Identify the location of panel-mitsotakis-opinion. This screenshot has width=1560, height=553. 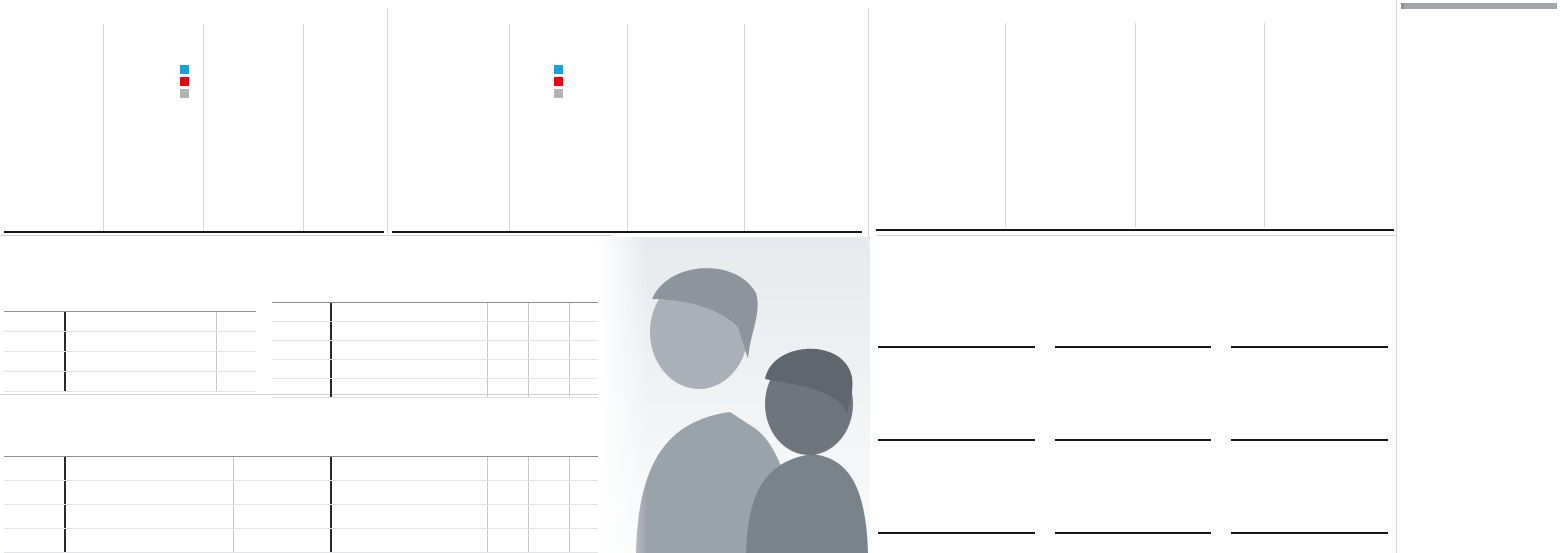
(139, 475).